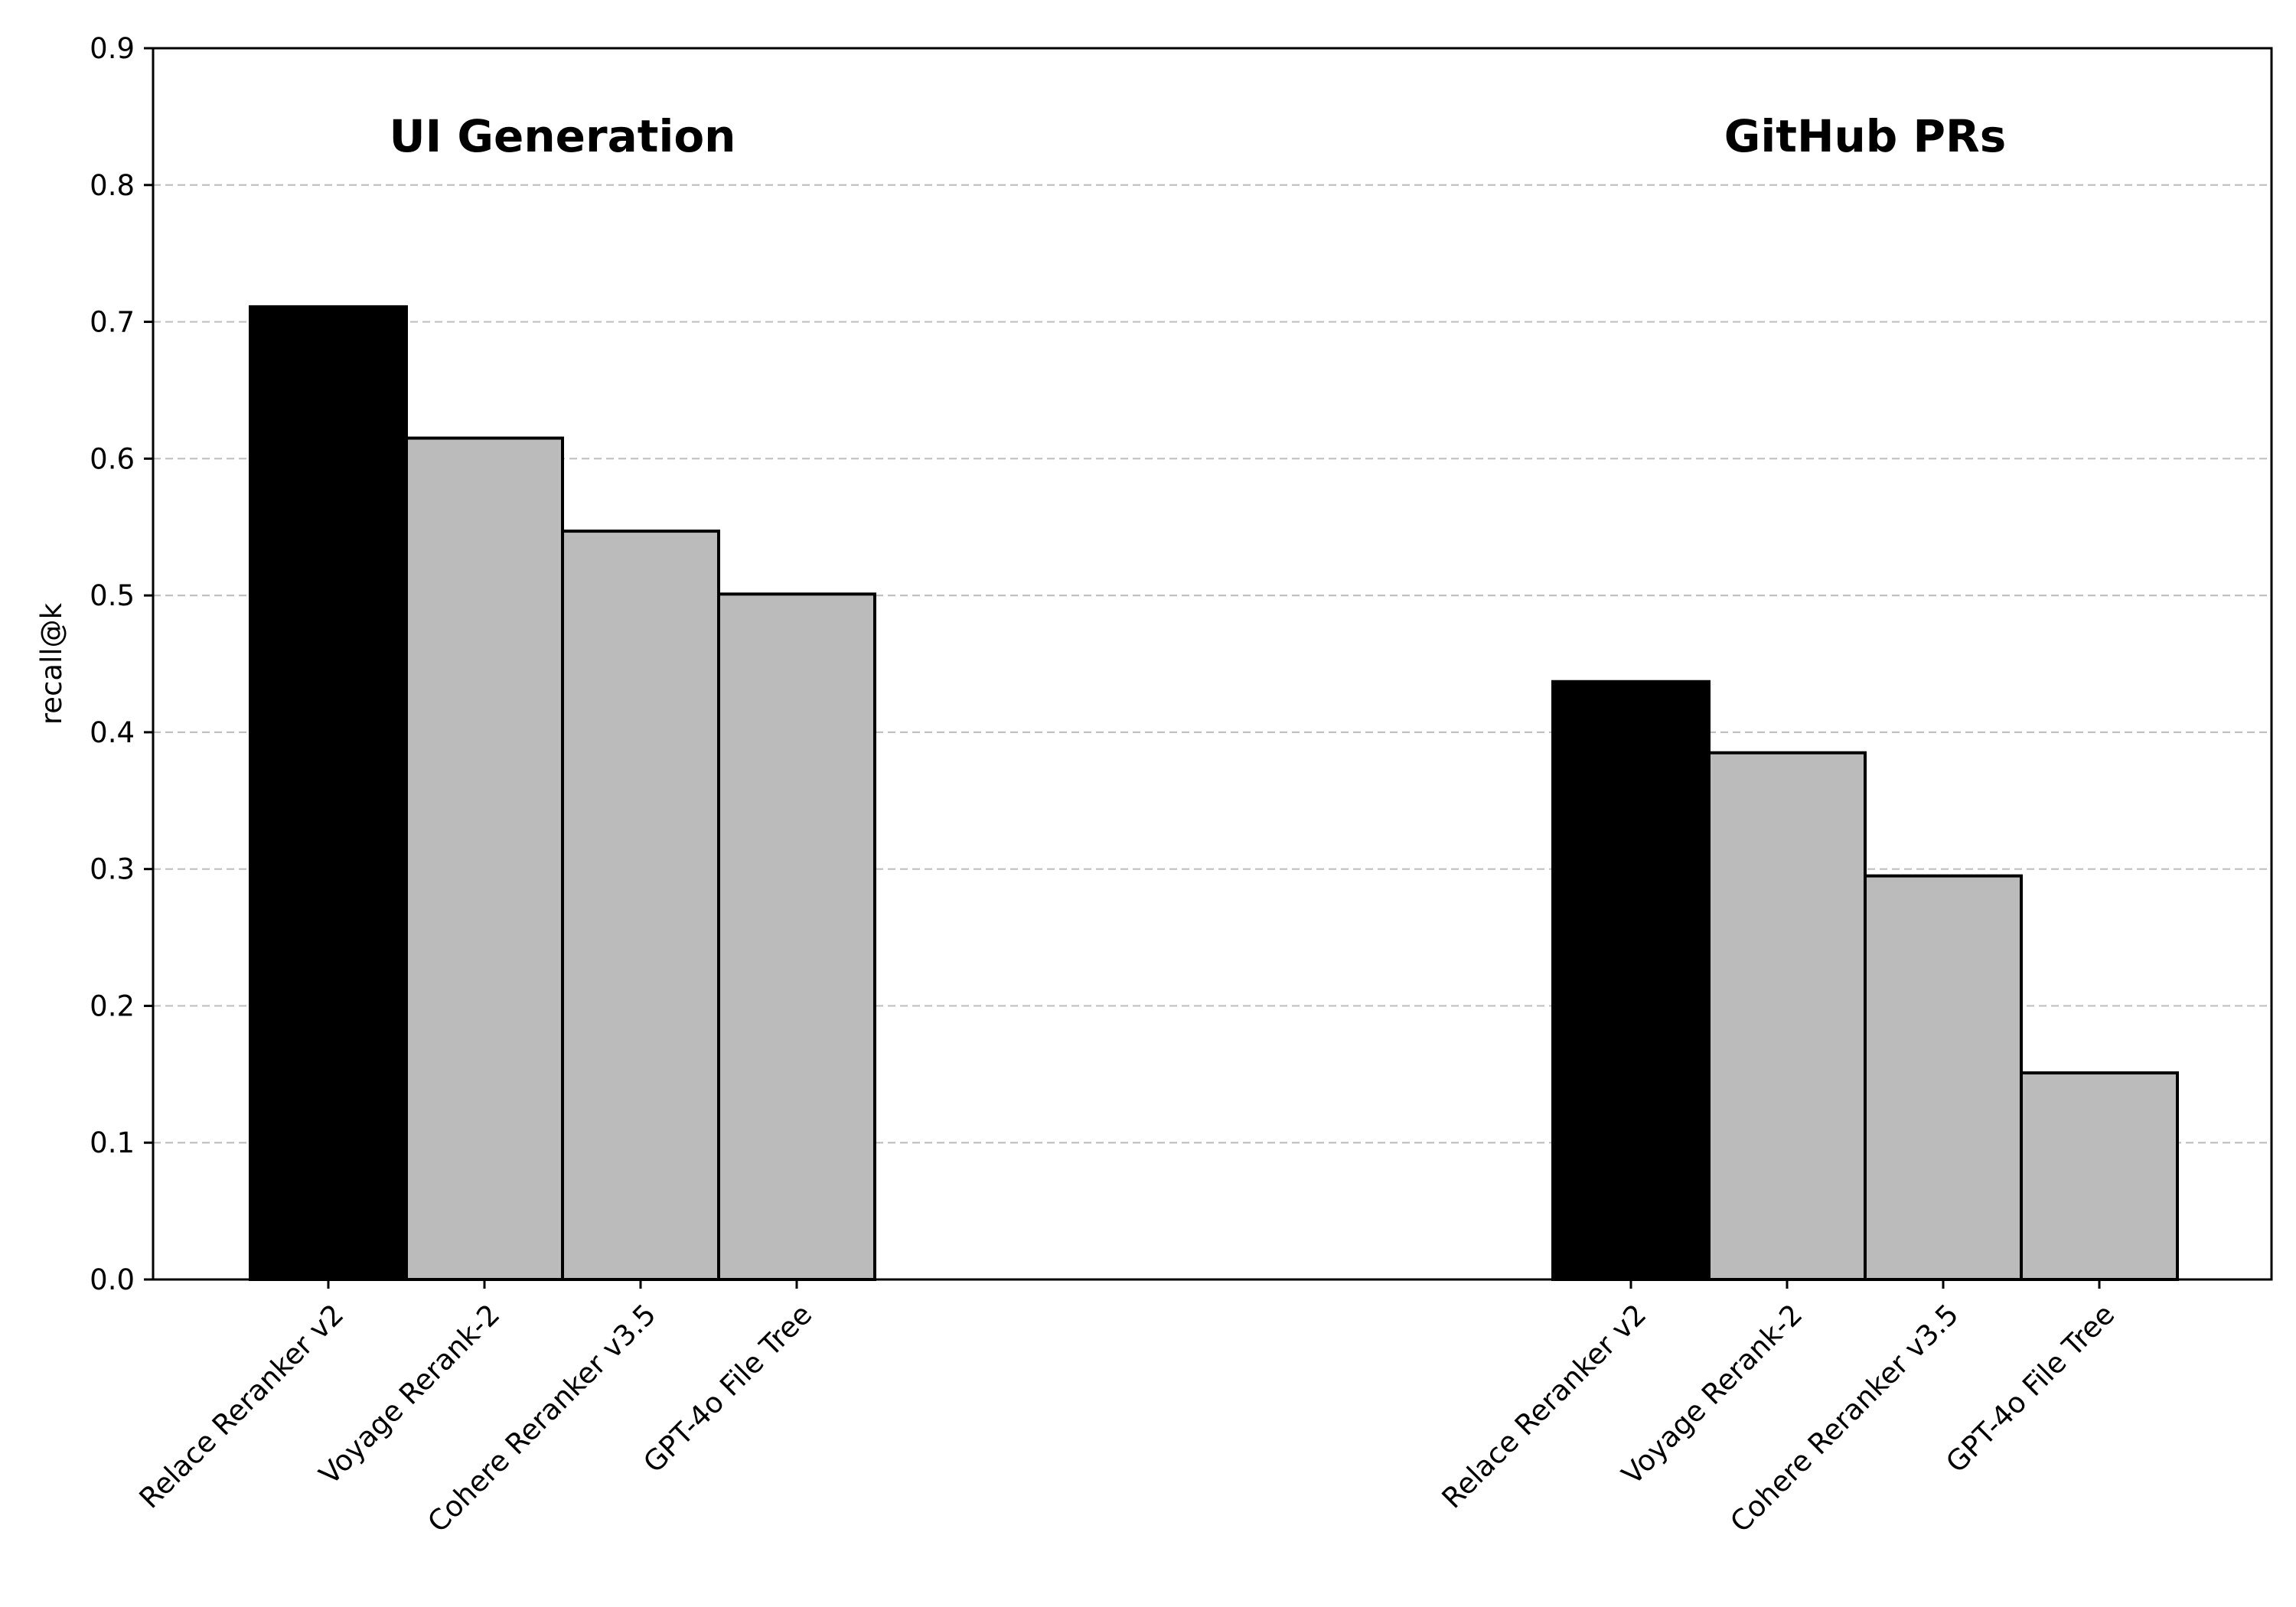 The width and height of the screenshot is (2296, 1607). What do you see at coordinates (121, 664) in the screenshot?
I see `y-axis-ticks: 0.0 0.1 0.2 0.3 0.4 0.5 0.6 0.7 0.8 0.9` at bounding box center [121, 664].